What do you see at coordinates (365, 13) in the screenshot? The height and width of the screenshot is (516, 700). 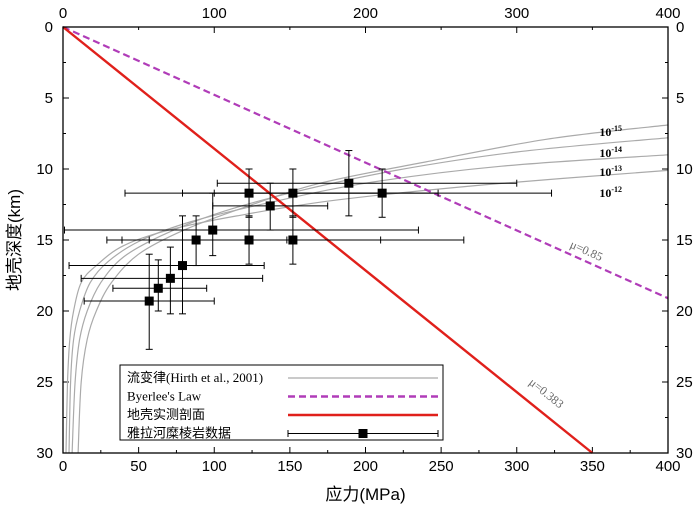 I see `top-x-tick-label: 200` at bounding box center [365, 13].